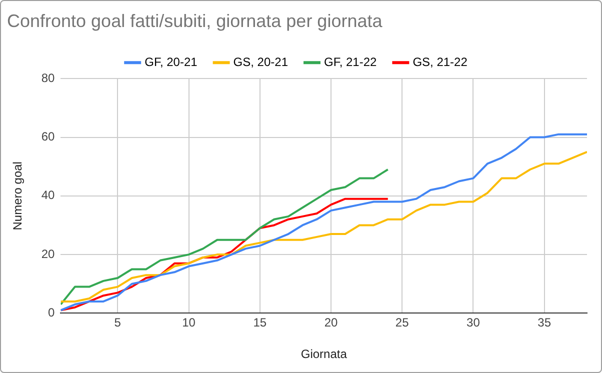 The height and width of the screenshot is (373, 602). Describe the element at coordinates (324, 354) in the screenshot. I see `x-axis-title: Giornata` at that location.